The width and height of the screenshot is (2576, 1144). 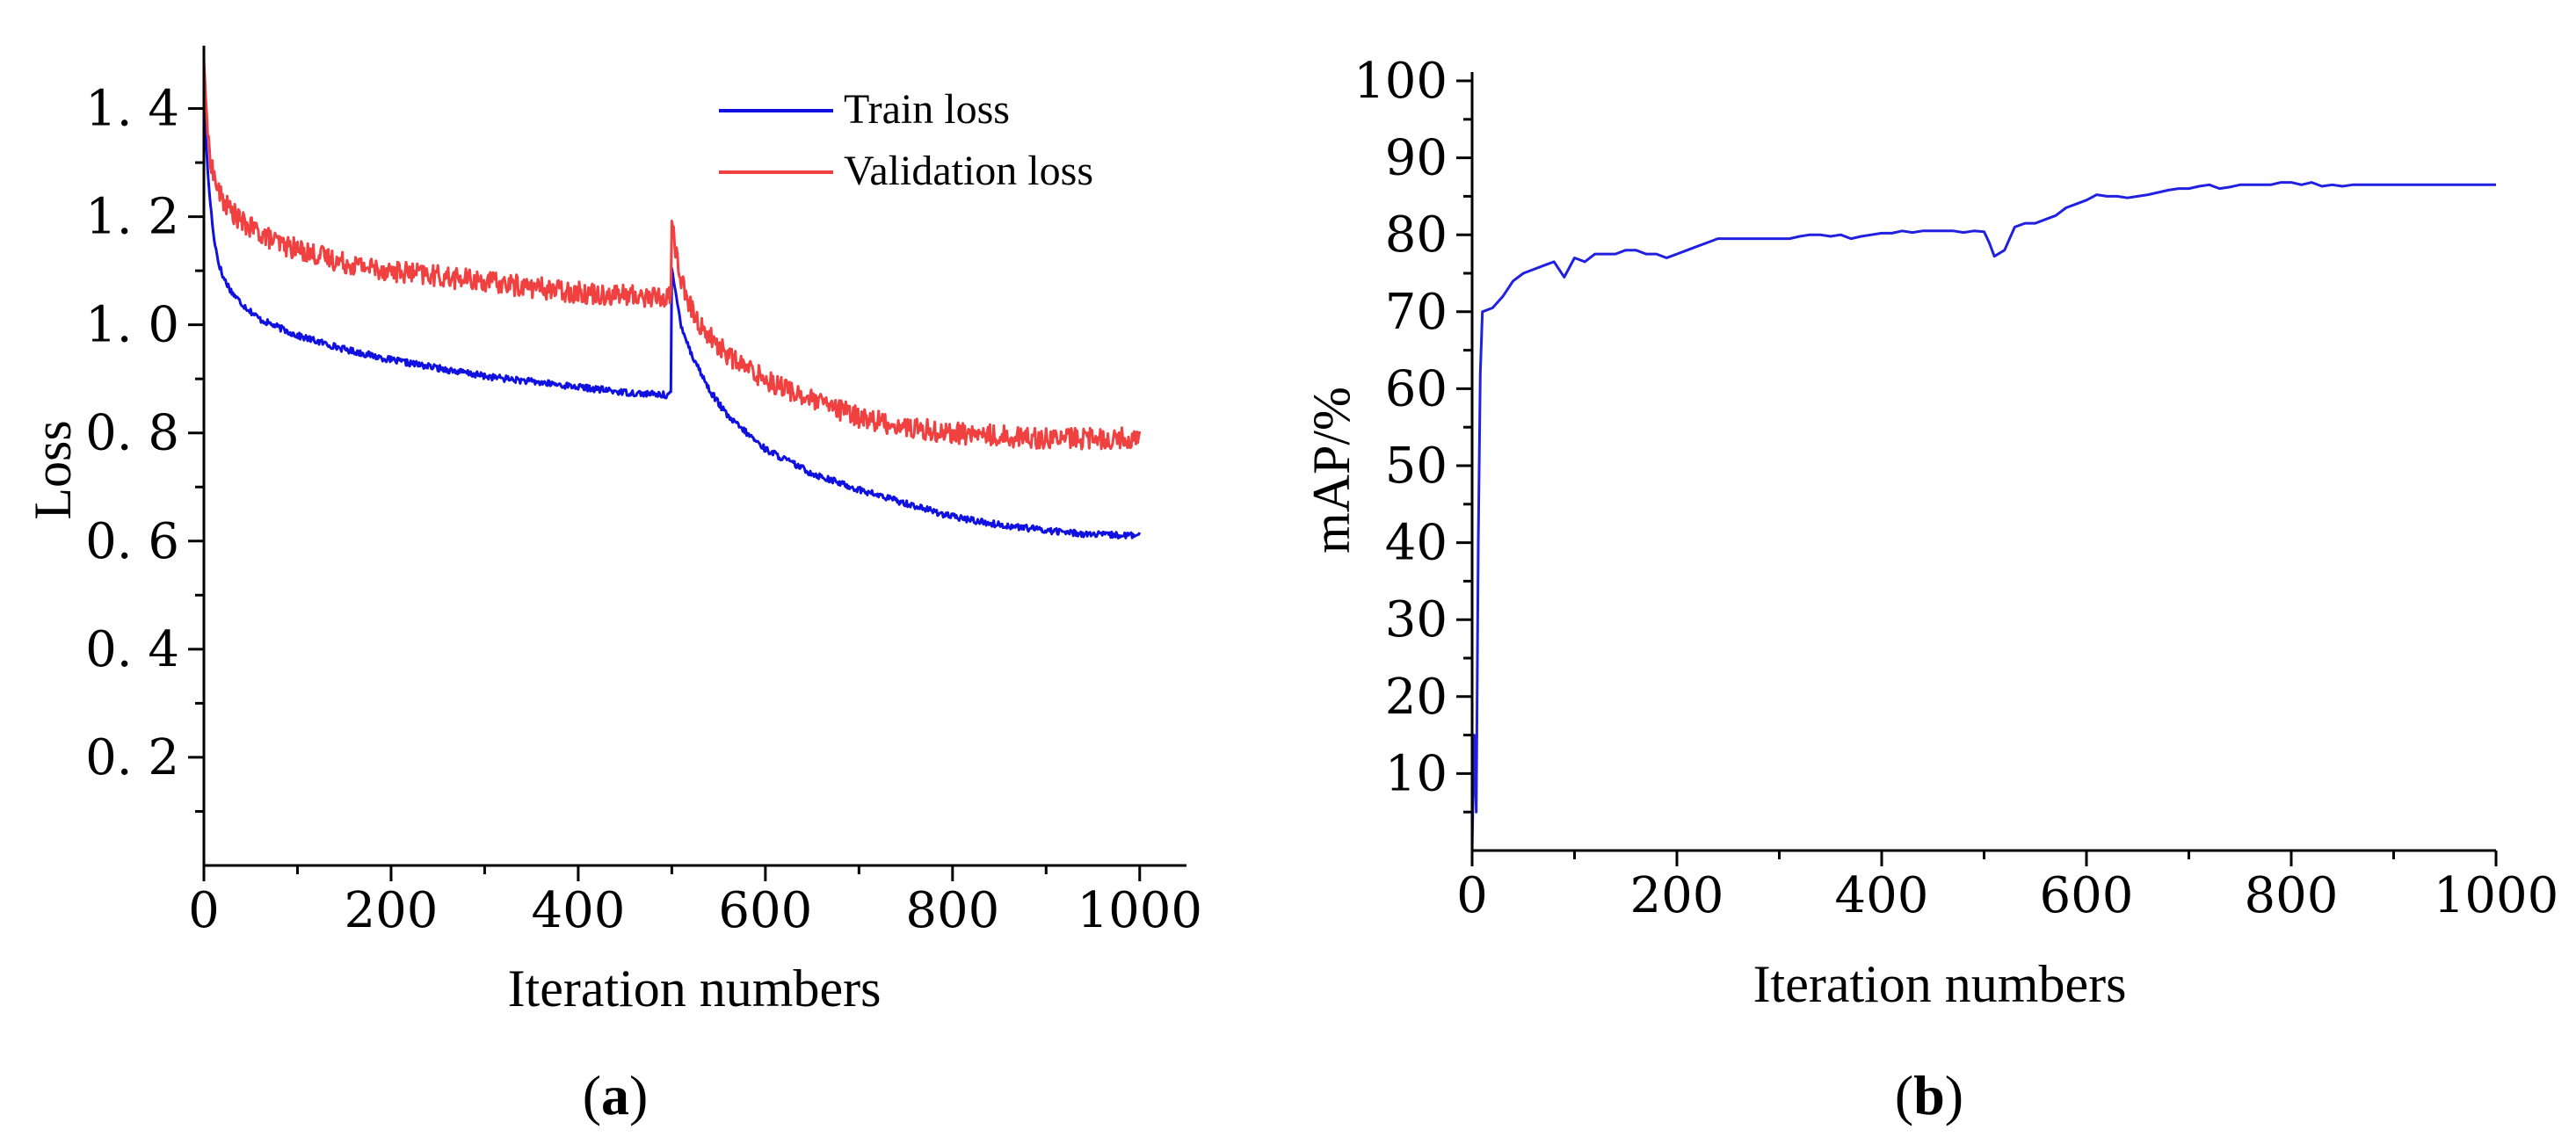 What do you see at coordinates (1332, 471) in the screenshot?
I see `map-y-axis-title: mAP/%` at bounding box center [1332, 471].